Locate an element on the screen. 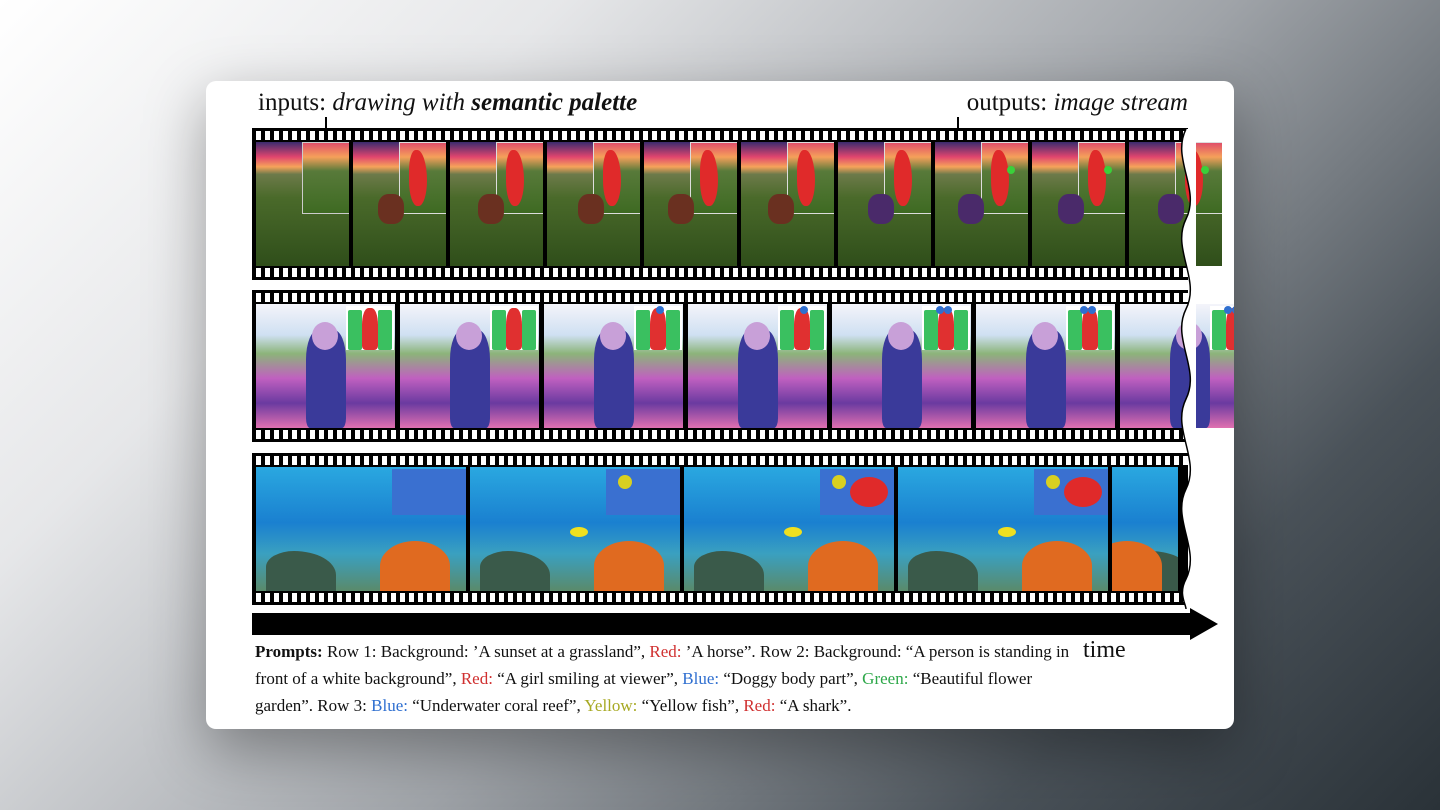 This screenshot has height=810, width=1440. outputs-header: outputs: image stream is located at coordinates (1077, 103).